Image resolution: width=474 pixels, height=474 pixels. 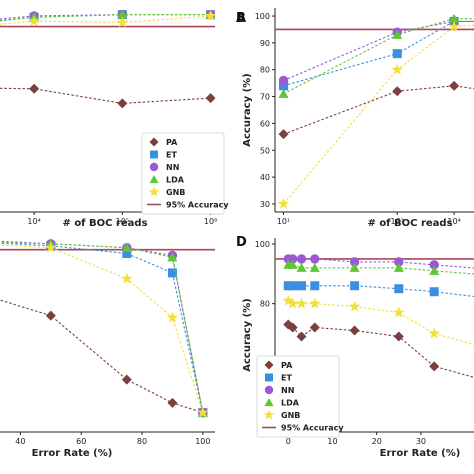 I want to click on x-tick-label: 40, so click(x=20, y=441).